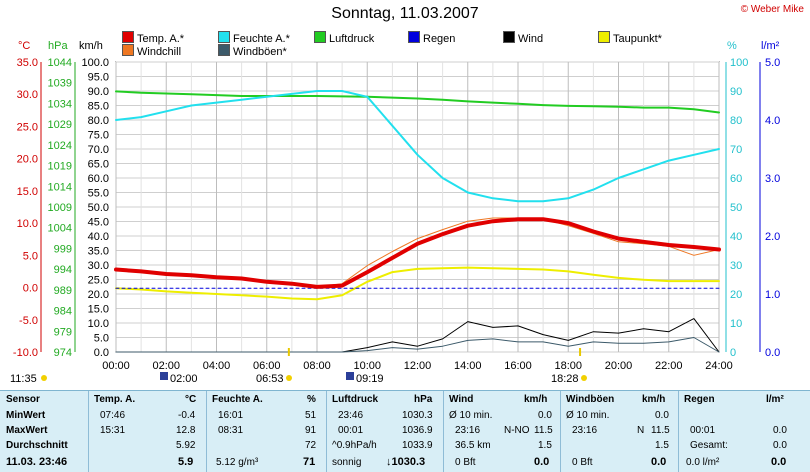 The width and height of the screenshot is (810, 472). Describe the element at coordinates (98, 252) in the screenshot. I see `wind-tick: 35.0` at that location.